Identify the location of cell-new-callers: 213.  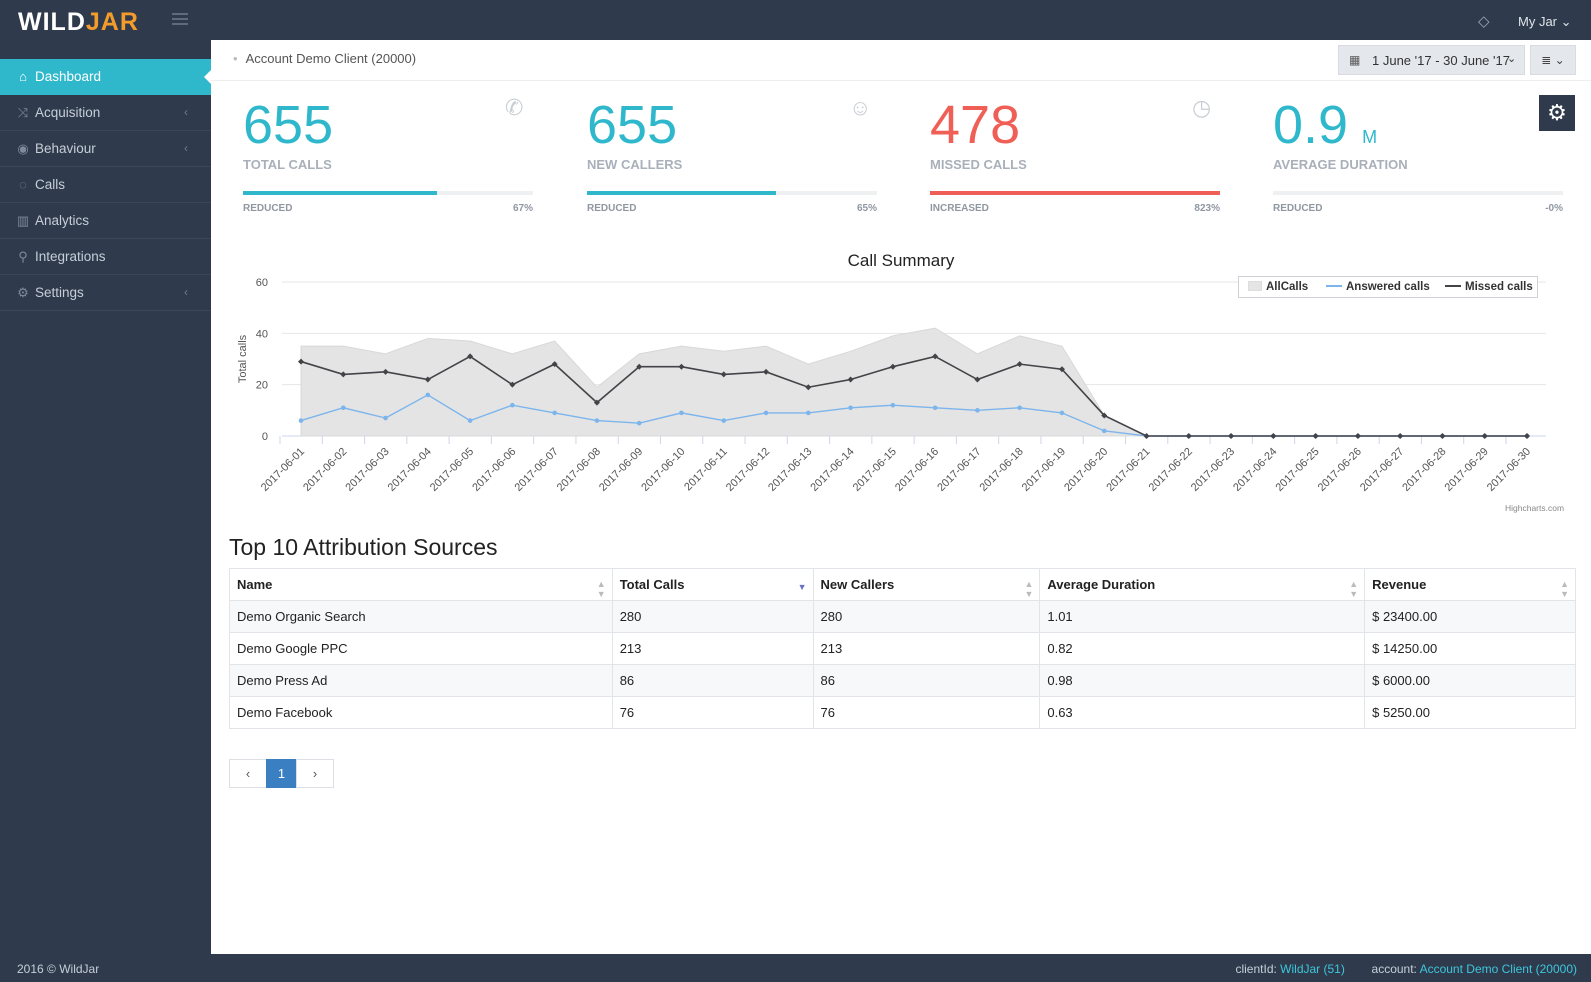
(926, 648).